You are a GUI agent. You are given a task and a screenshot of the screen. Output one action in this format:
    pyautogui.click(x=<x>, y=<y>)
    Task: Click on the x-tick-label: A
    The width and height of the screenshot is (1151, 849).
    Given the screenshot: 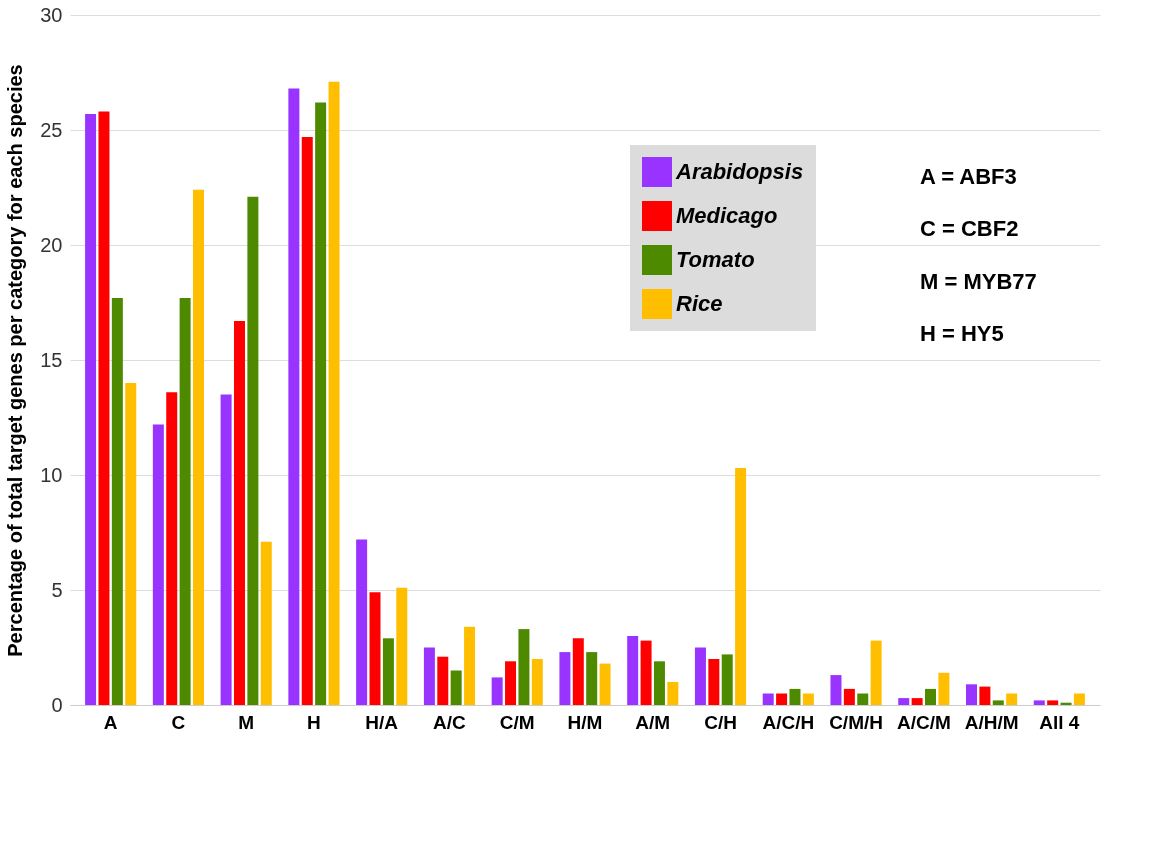 What is the action you would take?
    pyautogui.click(x=110, y=722)
    